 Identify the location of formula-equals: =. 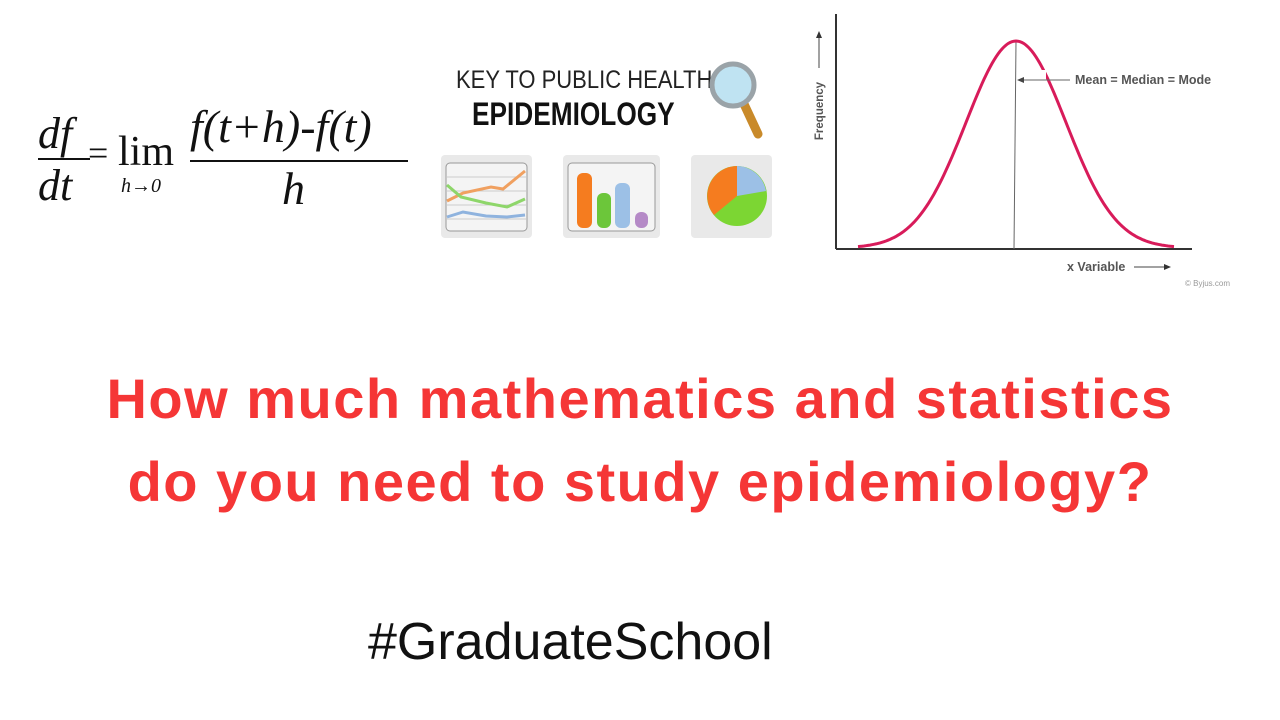
(98, 153).